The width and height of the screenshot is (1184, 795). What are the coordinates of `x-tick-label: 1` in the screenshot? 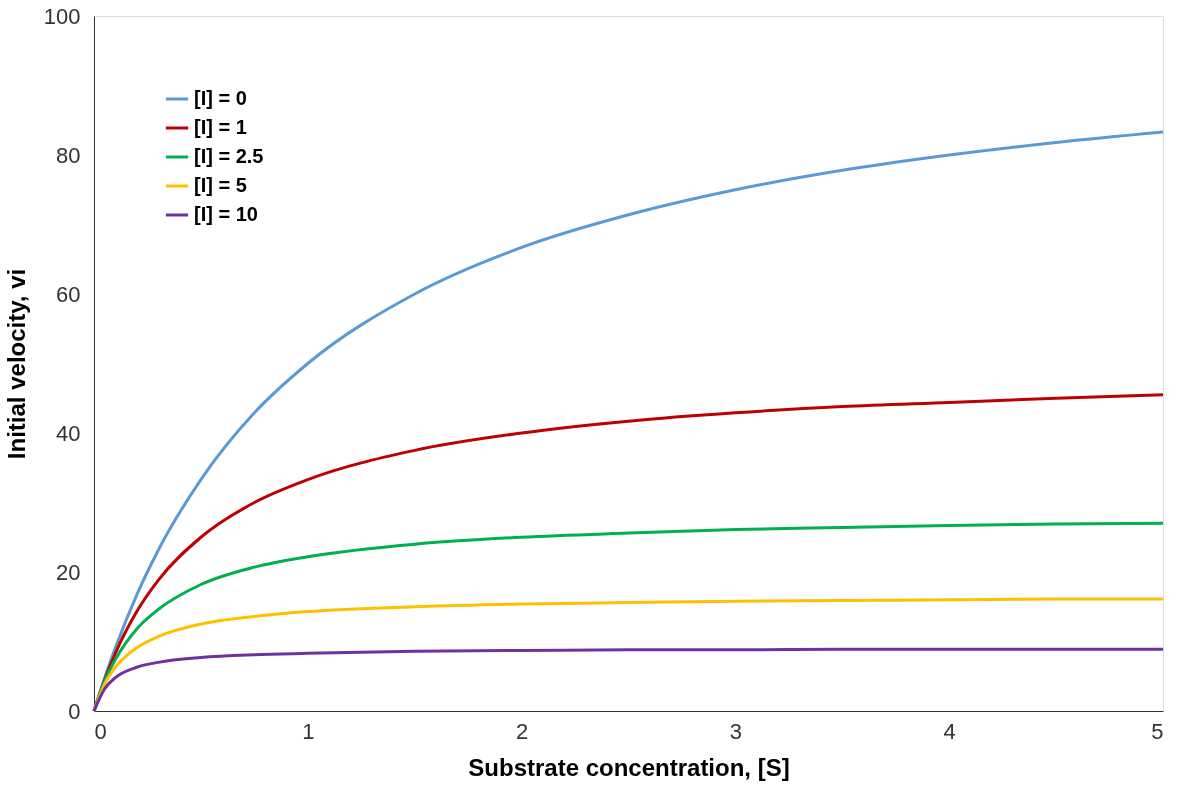 It's located at (308, 731).